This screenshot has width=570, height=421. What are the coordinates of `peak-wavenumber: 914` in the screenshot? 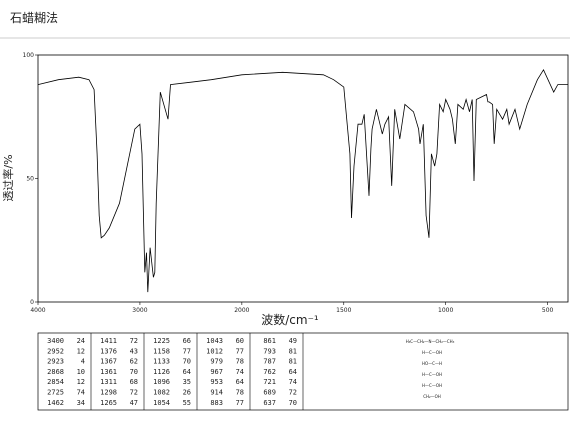 It's located at (216, 393).